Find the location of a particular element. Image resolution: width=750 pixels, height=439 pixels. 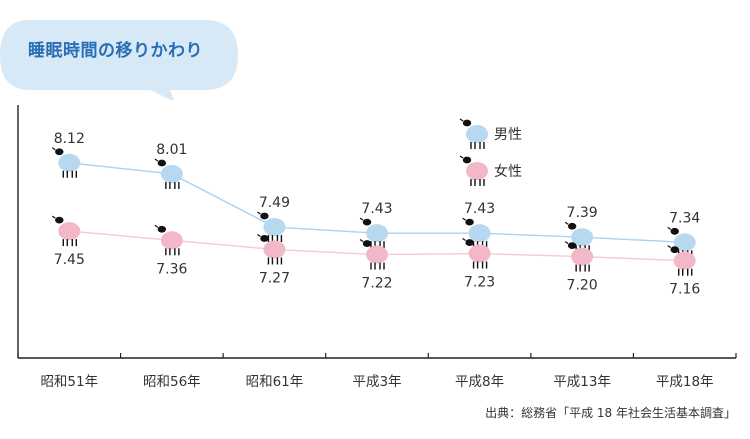

data-label: 7.23 is located at coordinates (479, 283).